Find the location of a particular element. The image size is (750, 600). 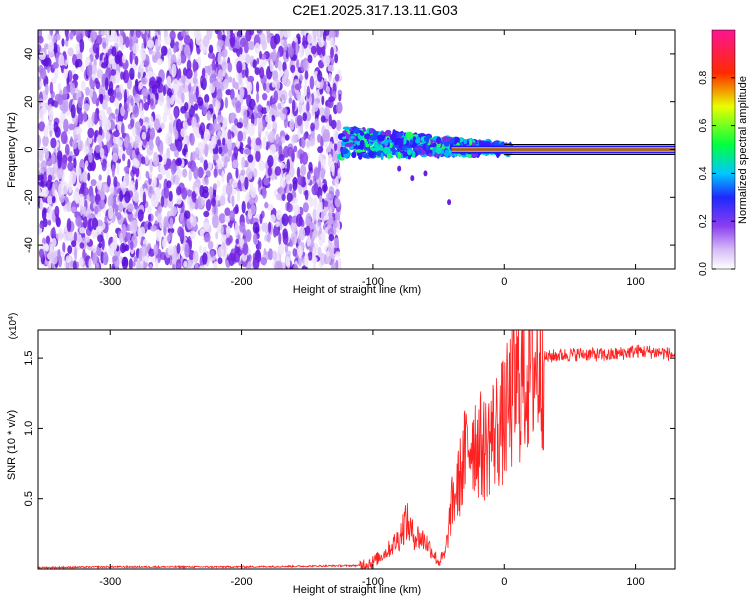

spectrogram-y-axis-label: Frequency (Hz) is located at coordinates (12, 150).